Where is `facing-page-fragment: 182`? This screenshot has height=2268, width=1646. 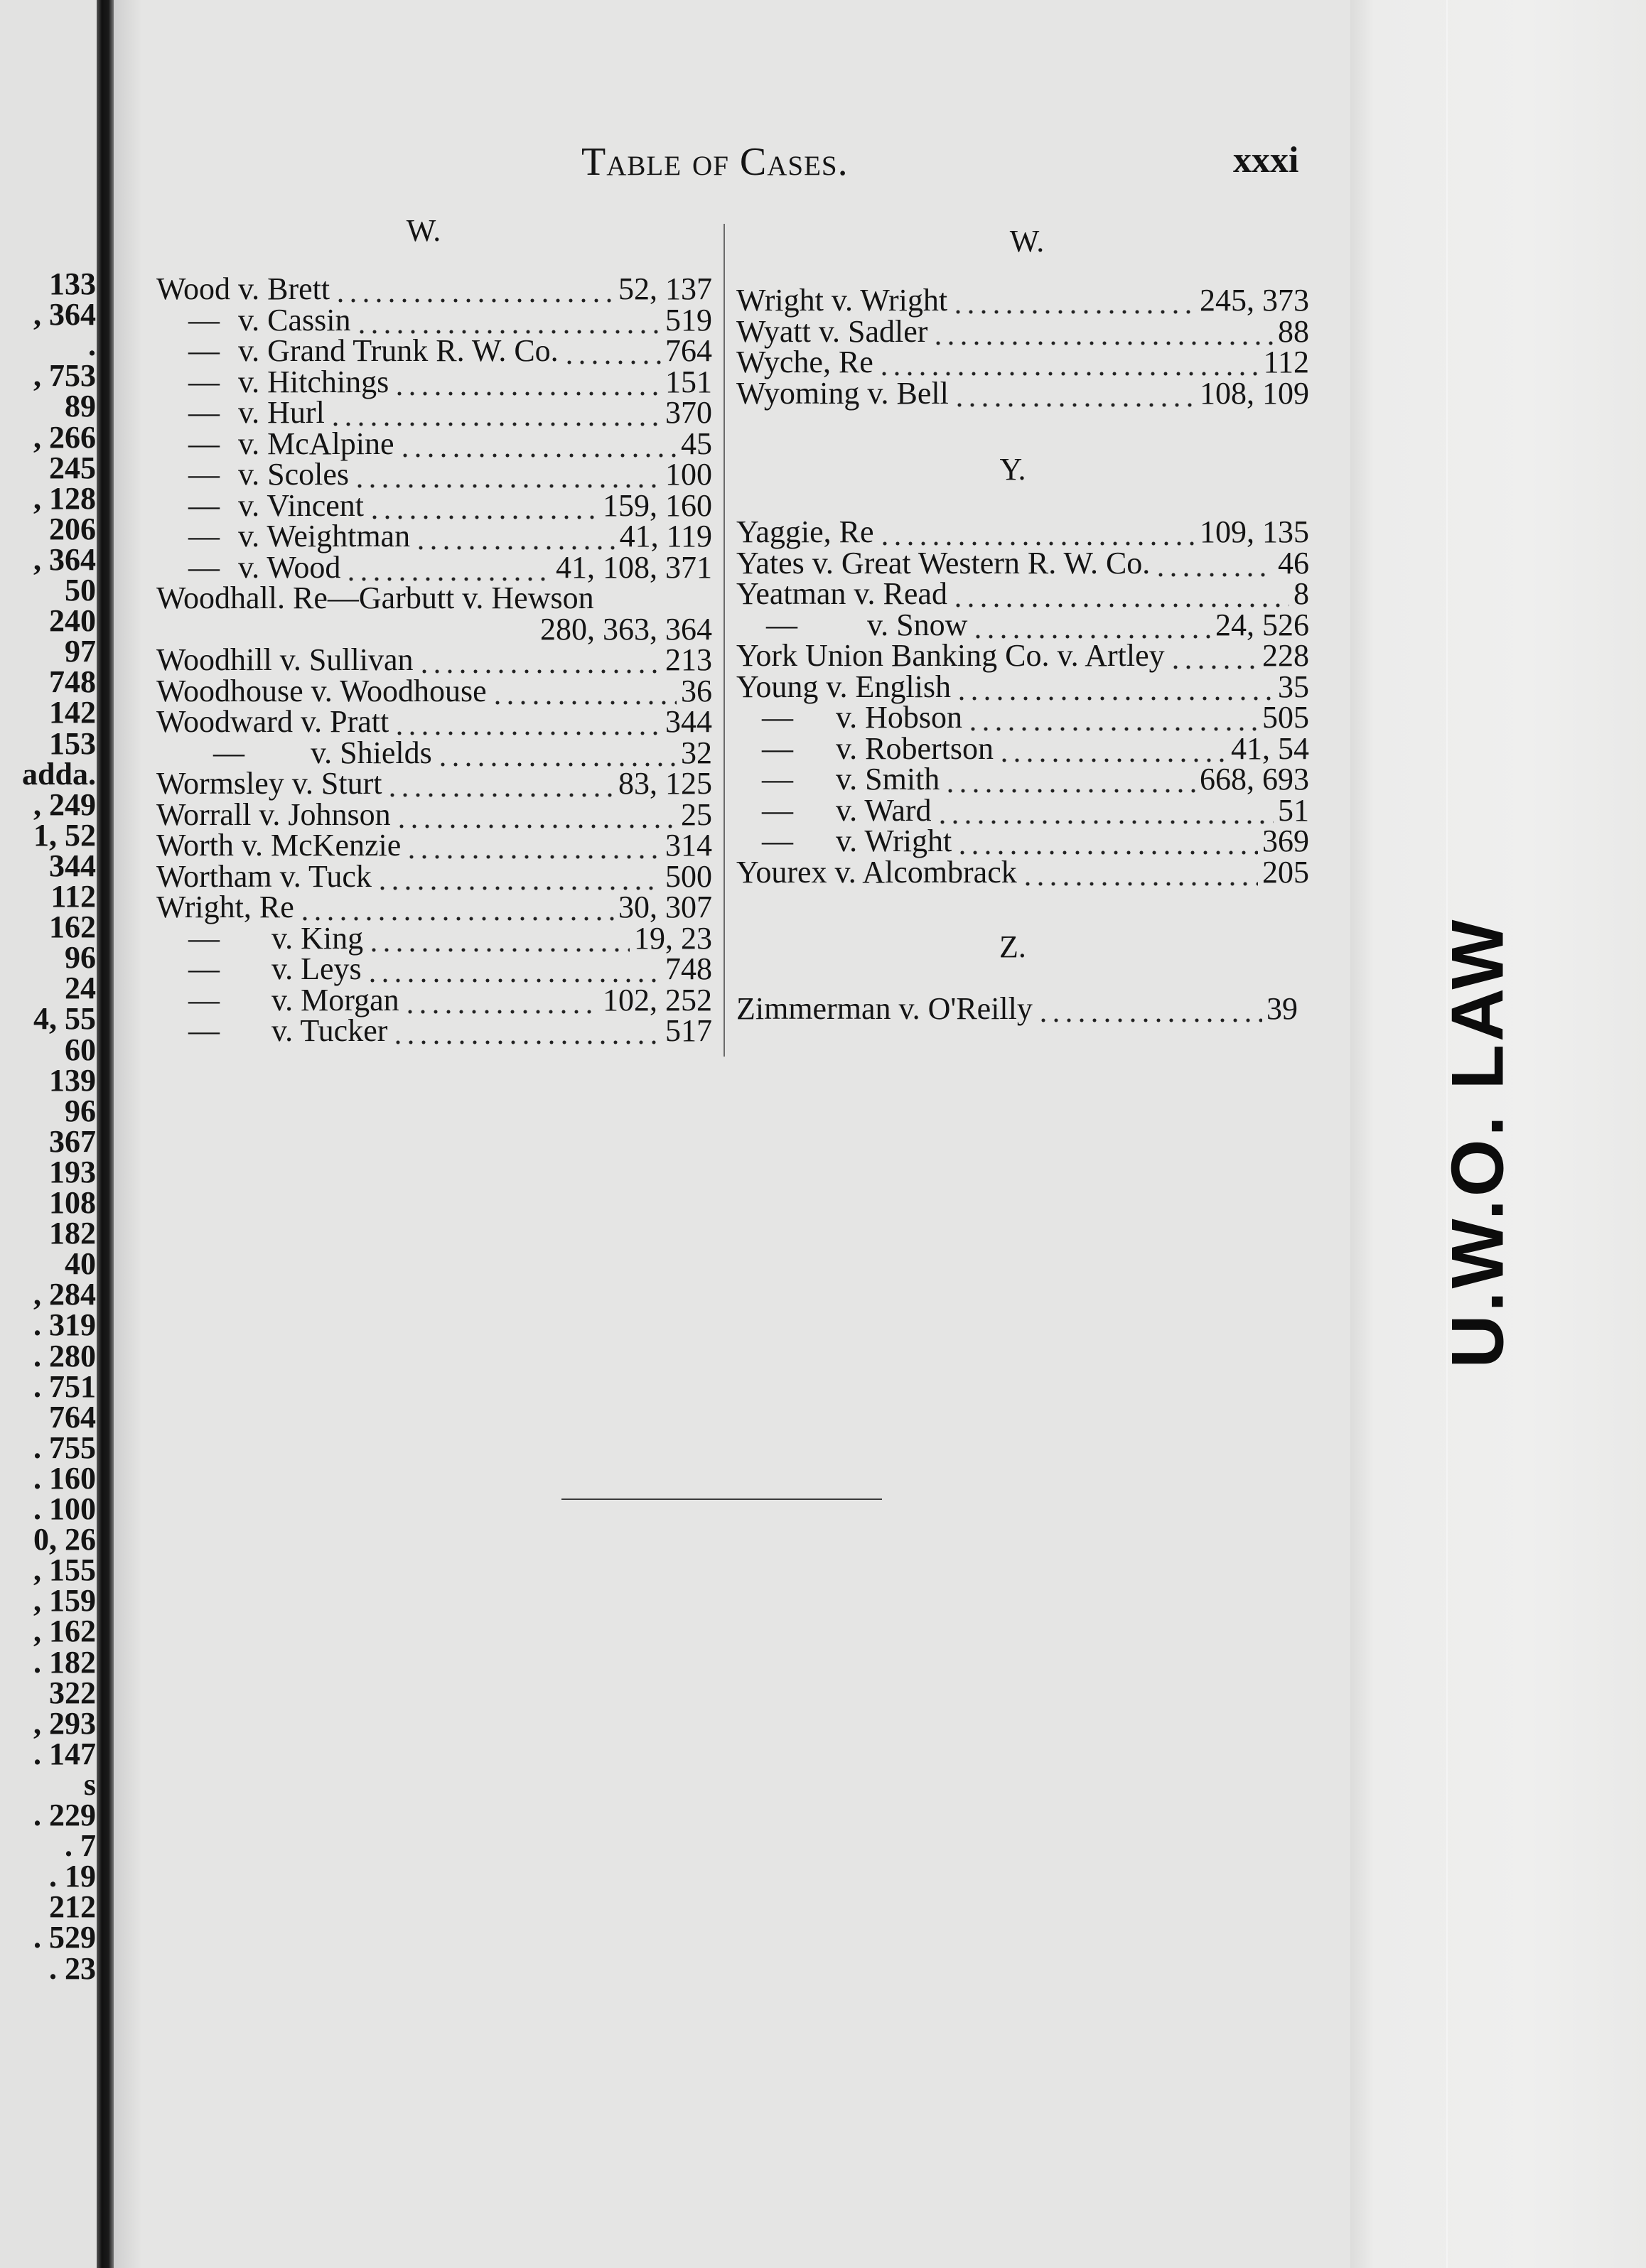 facing-page-fragment: 182 is located at coordinates (72, 1233).